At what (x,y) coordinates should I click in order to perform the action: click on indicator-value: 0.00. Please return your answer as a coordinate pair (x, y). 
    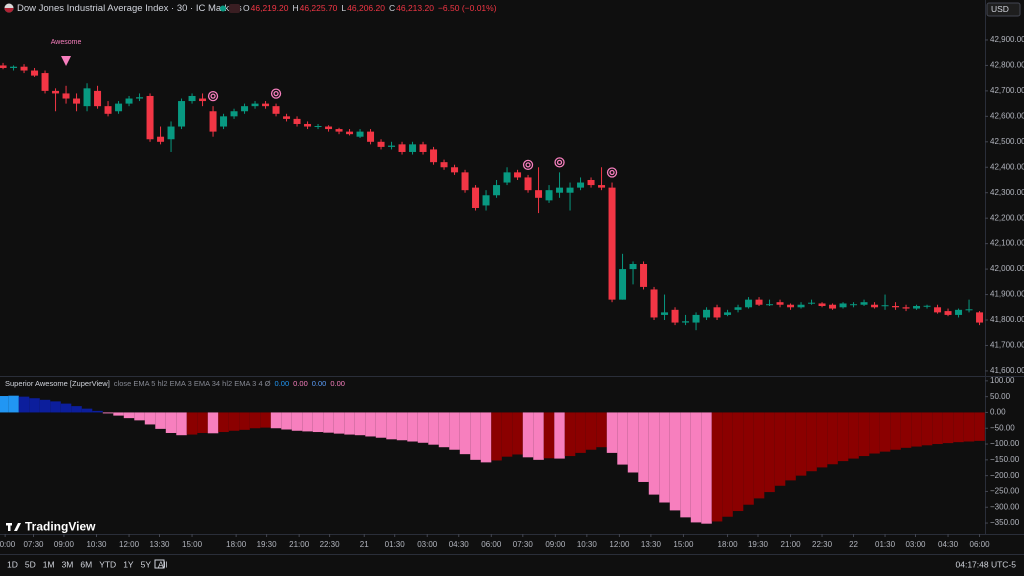
    Looking at the image, I should click on (282, 383).